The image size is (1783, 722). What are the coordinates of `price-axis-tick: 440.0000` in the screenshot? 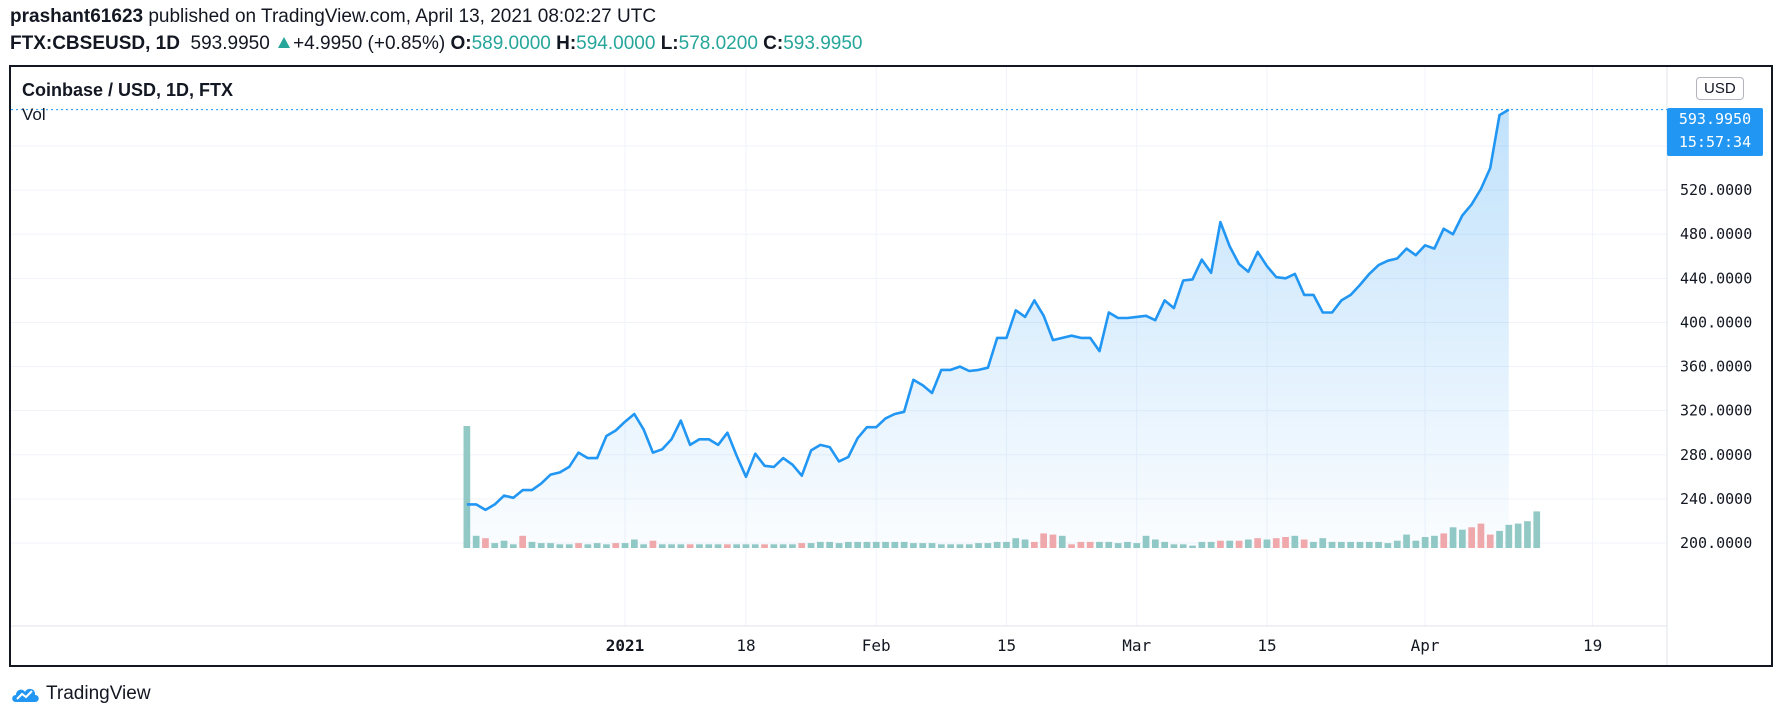 It's located at (1716, 278).